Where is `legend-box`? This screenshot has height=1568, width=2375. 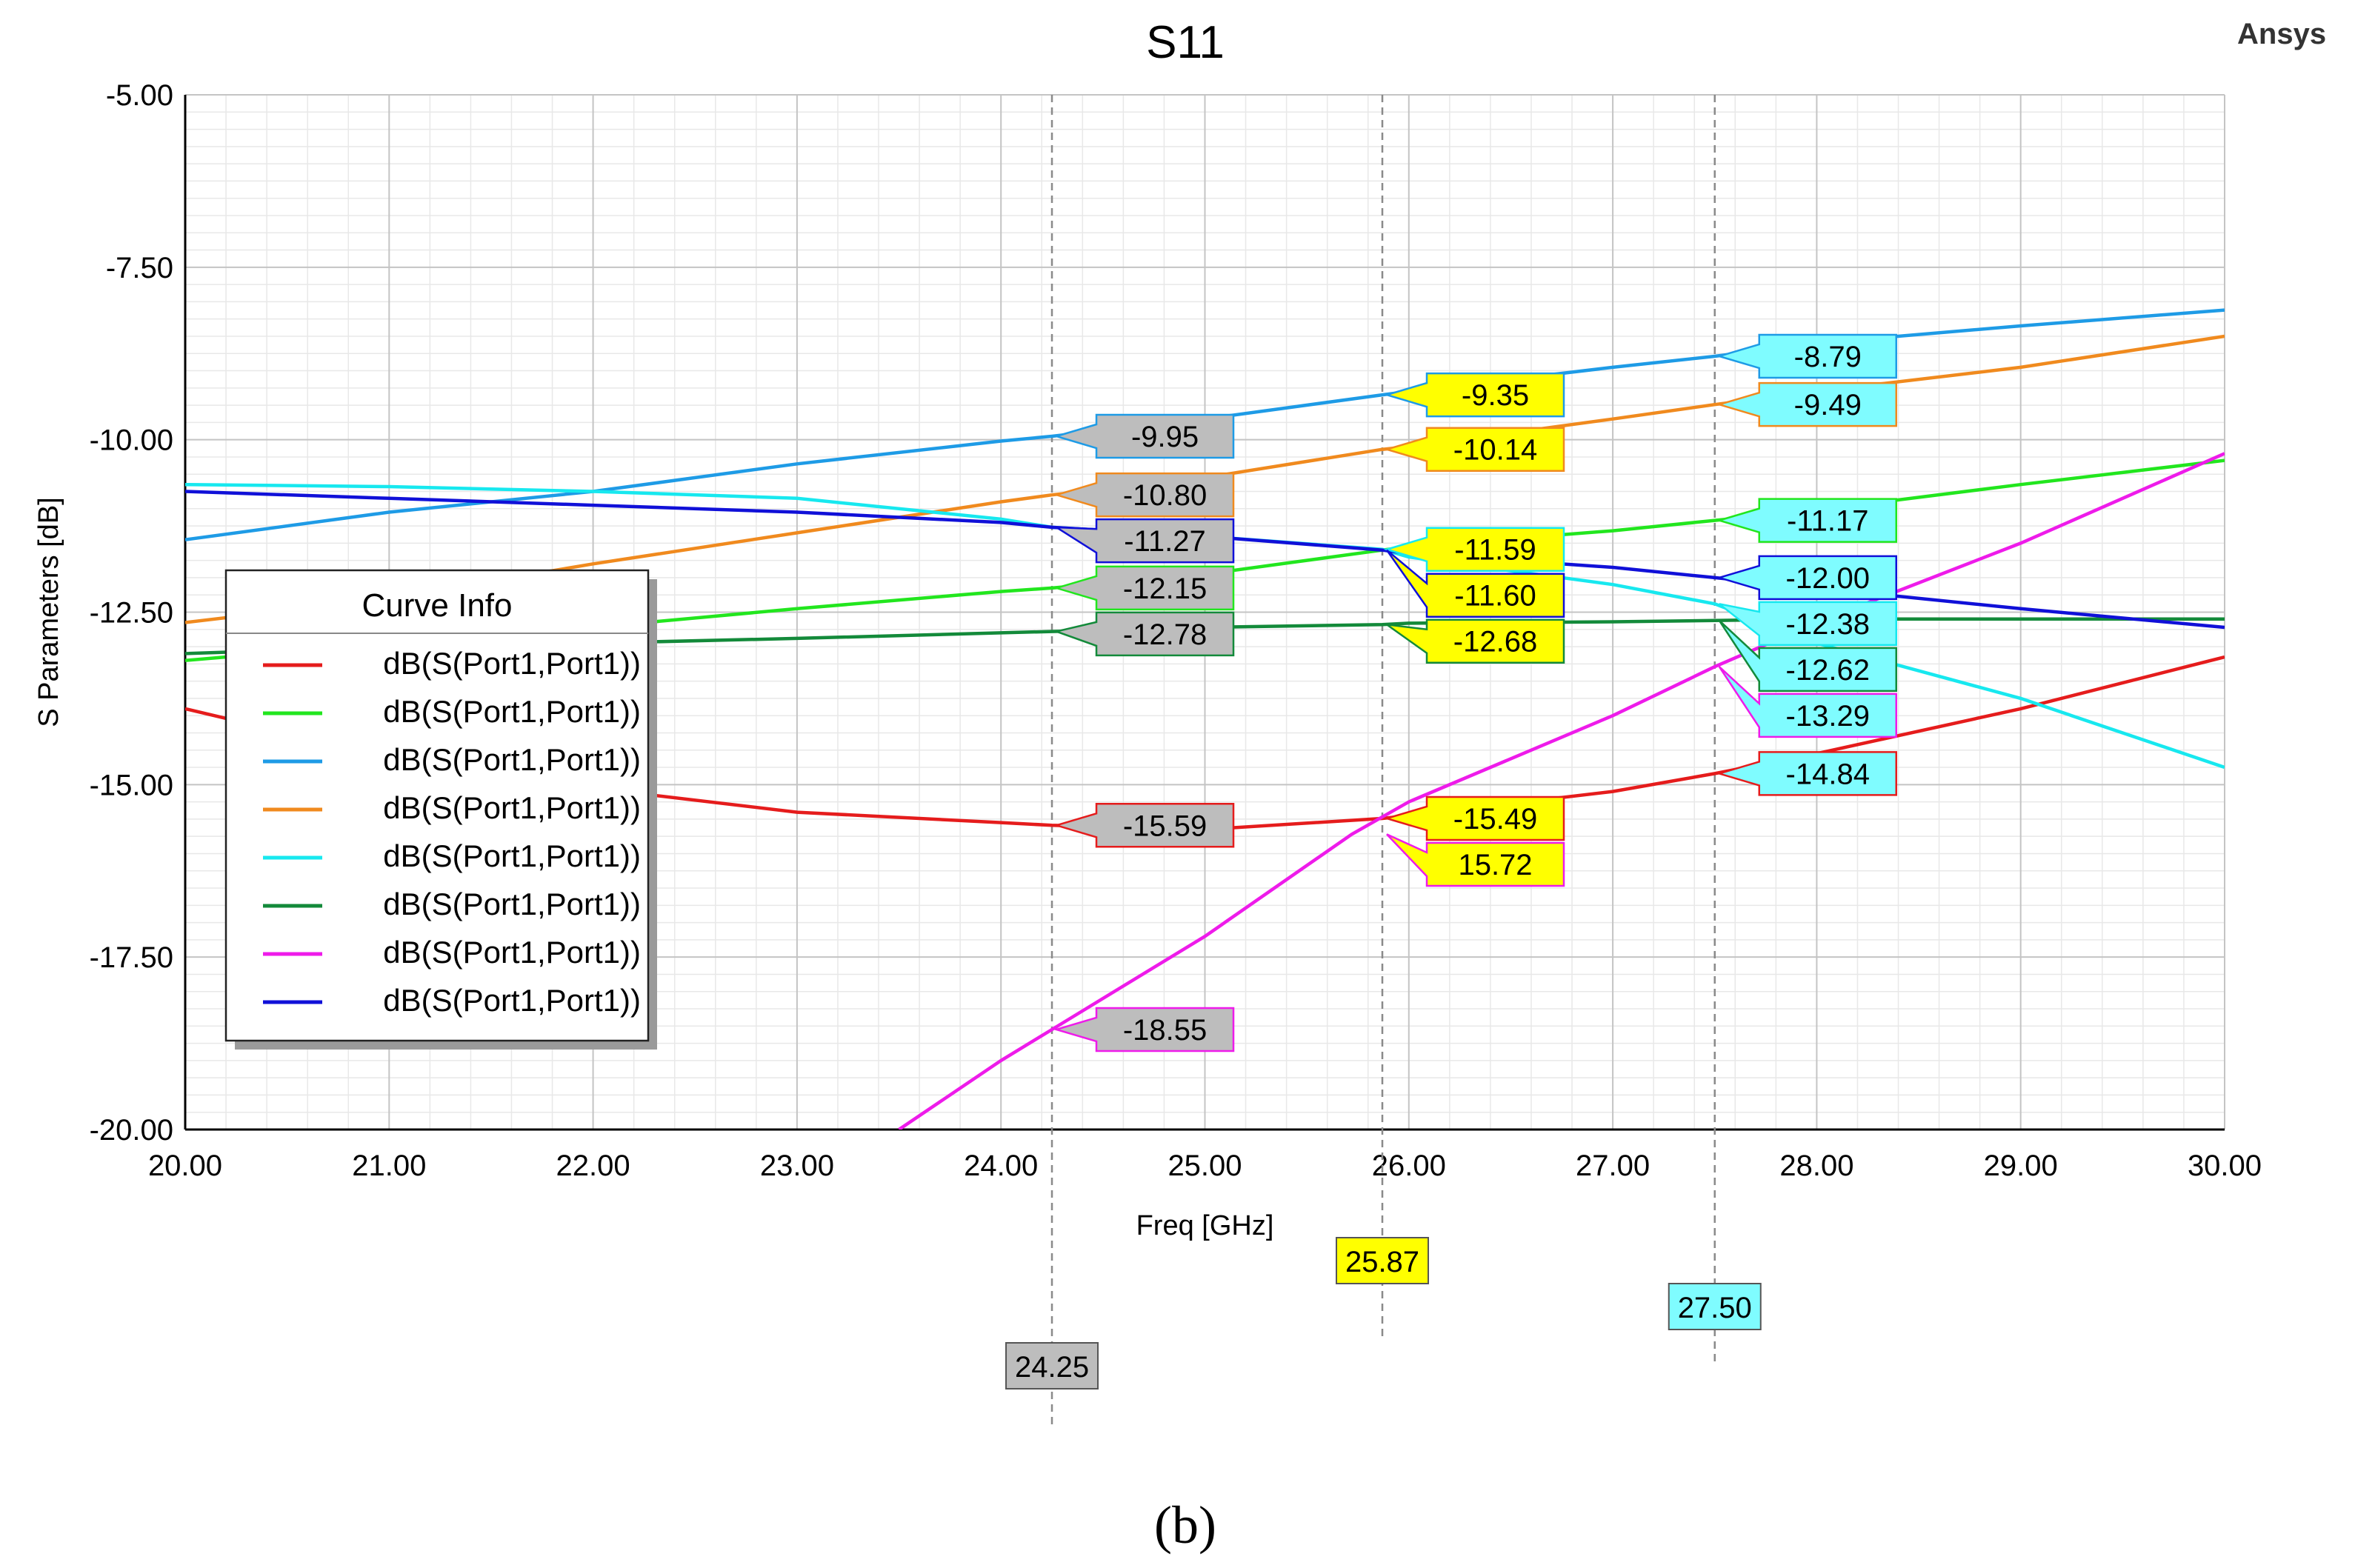
legend-box is located at coordinates (437, 805).